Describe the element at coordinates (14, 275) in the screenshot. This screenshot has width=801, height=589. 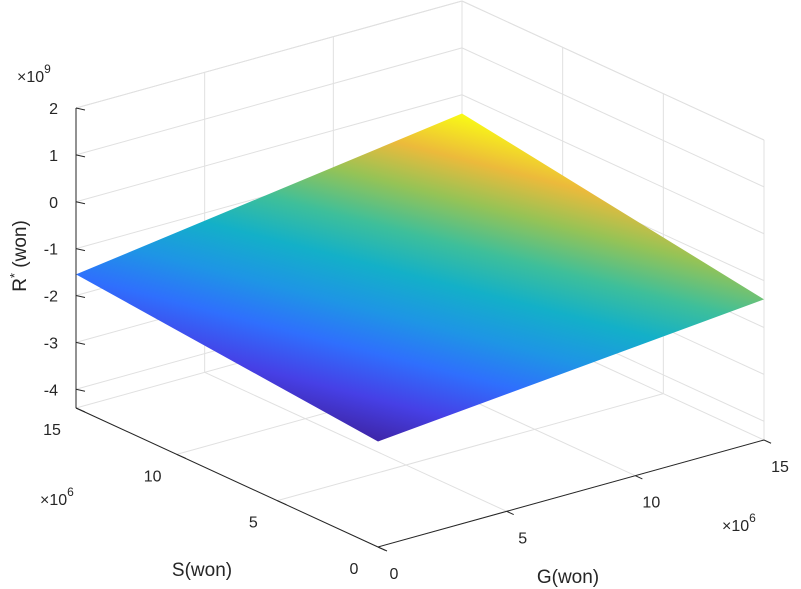
I see `z-axis-label-sup: *` at that location.